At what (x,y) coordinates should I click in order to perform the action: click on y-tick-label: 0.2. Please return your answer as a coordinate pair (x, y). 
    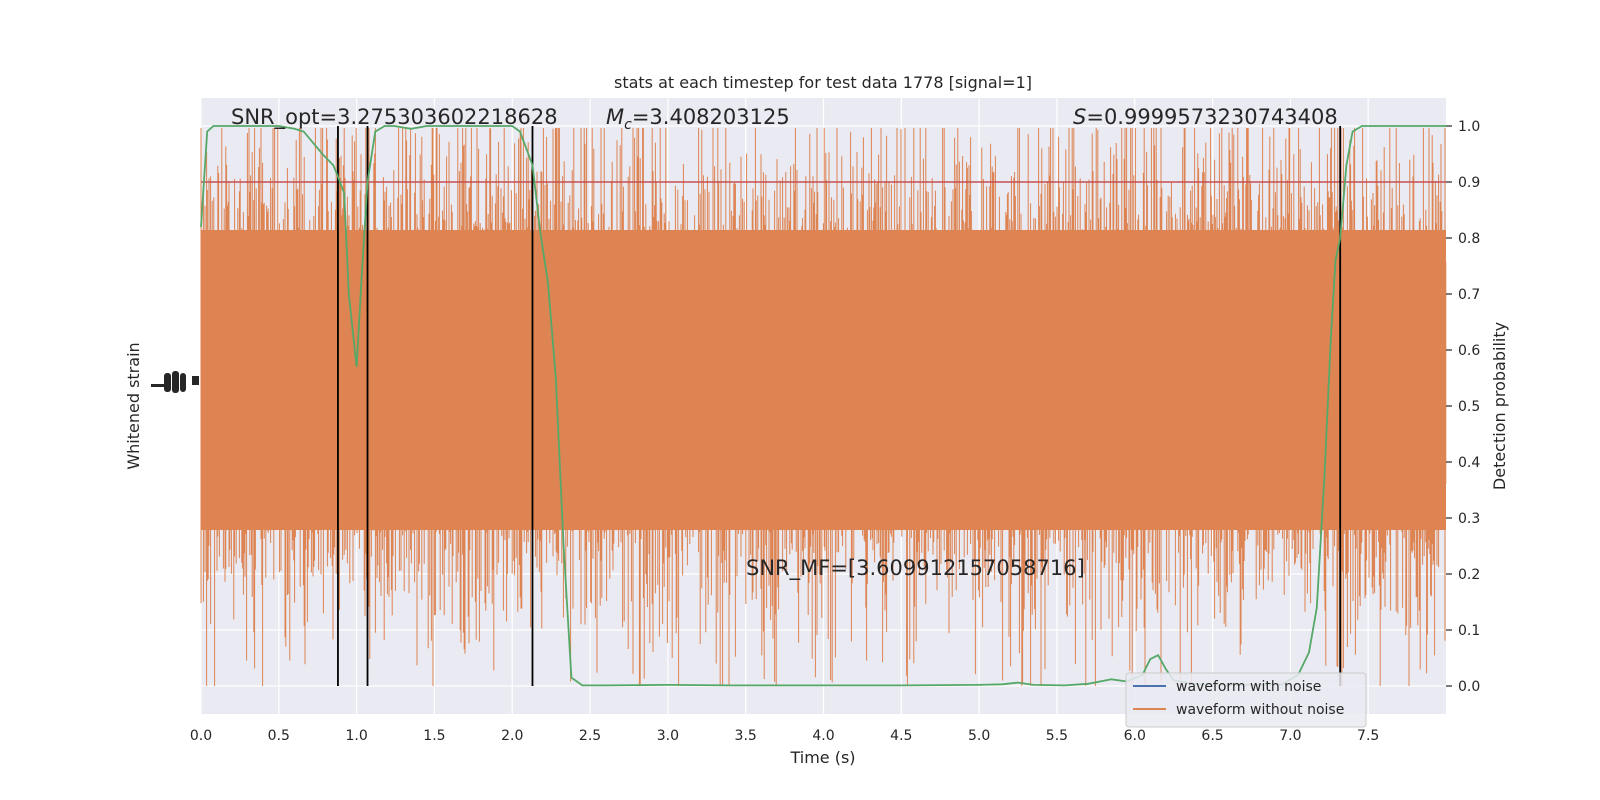
    Looking at the image, I should click on (1469, 575).